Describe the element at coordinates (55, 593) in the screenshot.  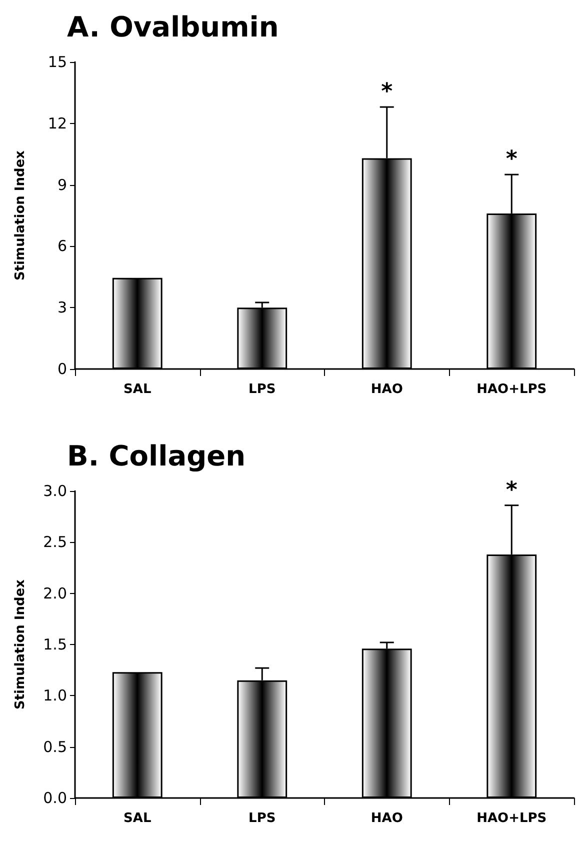
I see `y-tick-label: 2.0` at that location.